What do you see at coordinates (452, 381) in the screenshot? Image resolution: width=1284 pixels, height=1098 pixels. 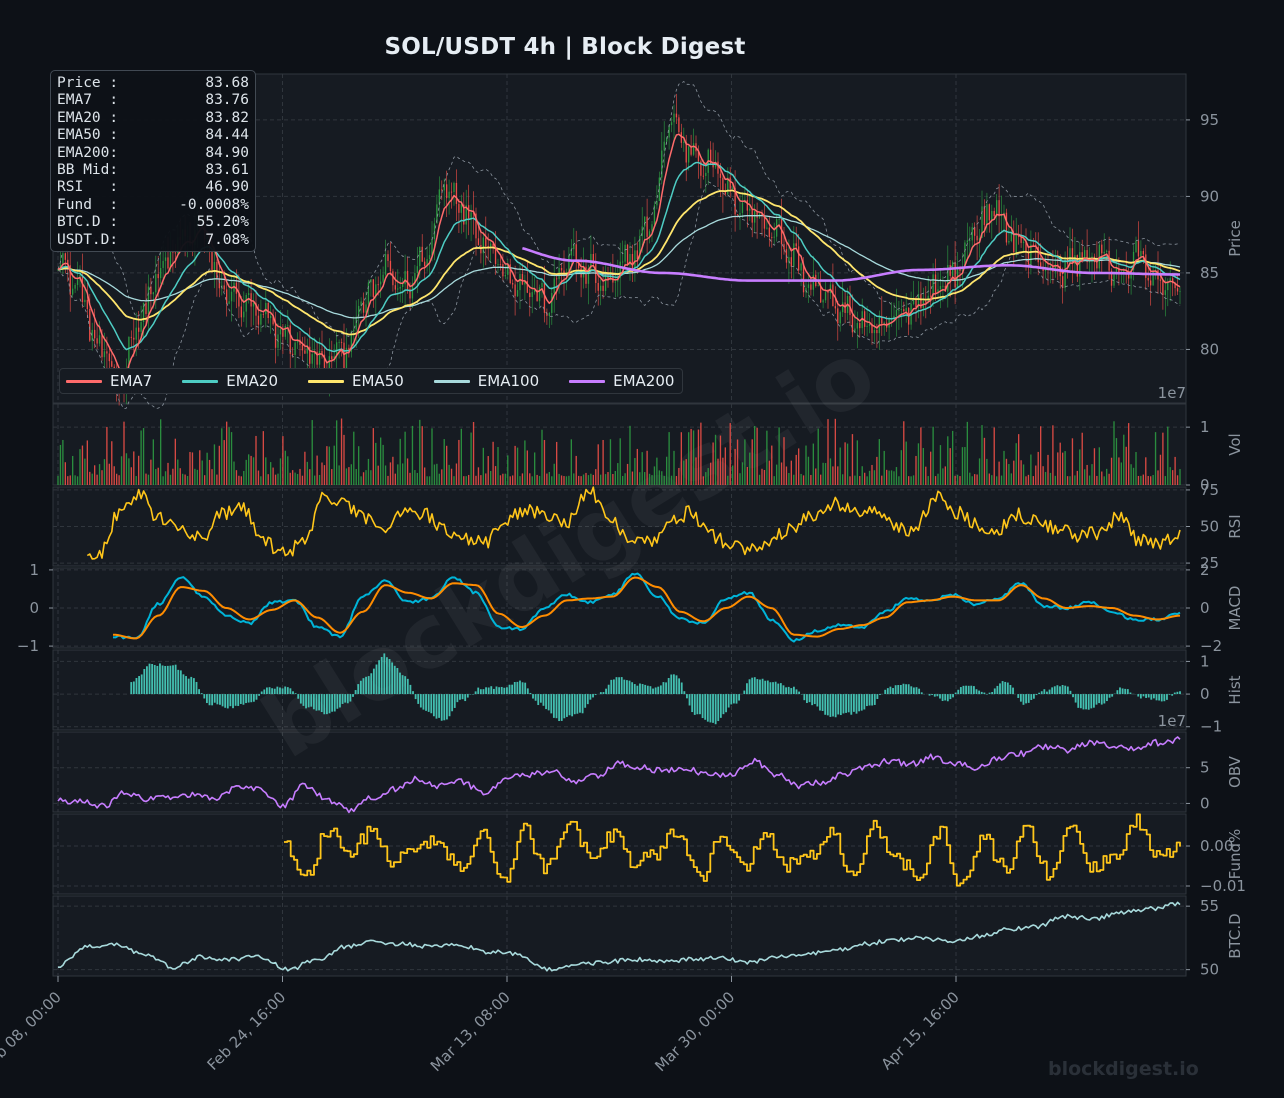 I see `legend-swatch` at bounding box center [452, 381].